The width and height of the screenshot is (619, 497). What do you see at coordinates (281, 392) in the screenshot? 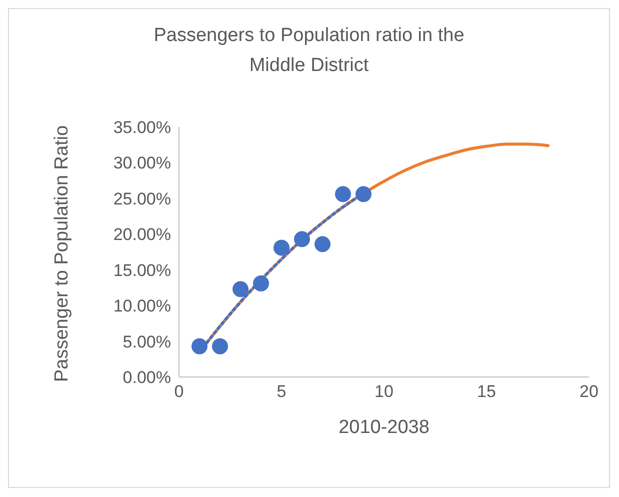
I see `x-tick-label: 5` at bounding box center [281, 392].